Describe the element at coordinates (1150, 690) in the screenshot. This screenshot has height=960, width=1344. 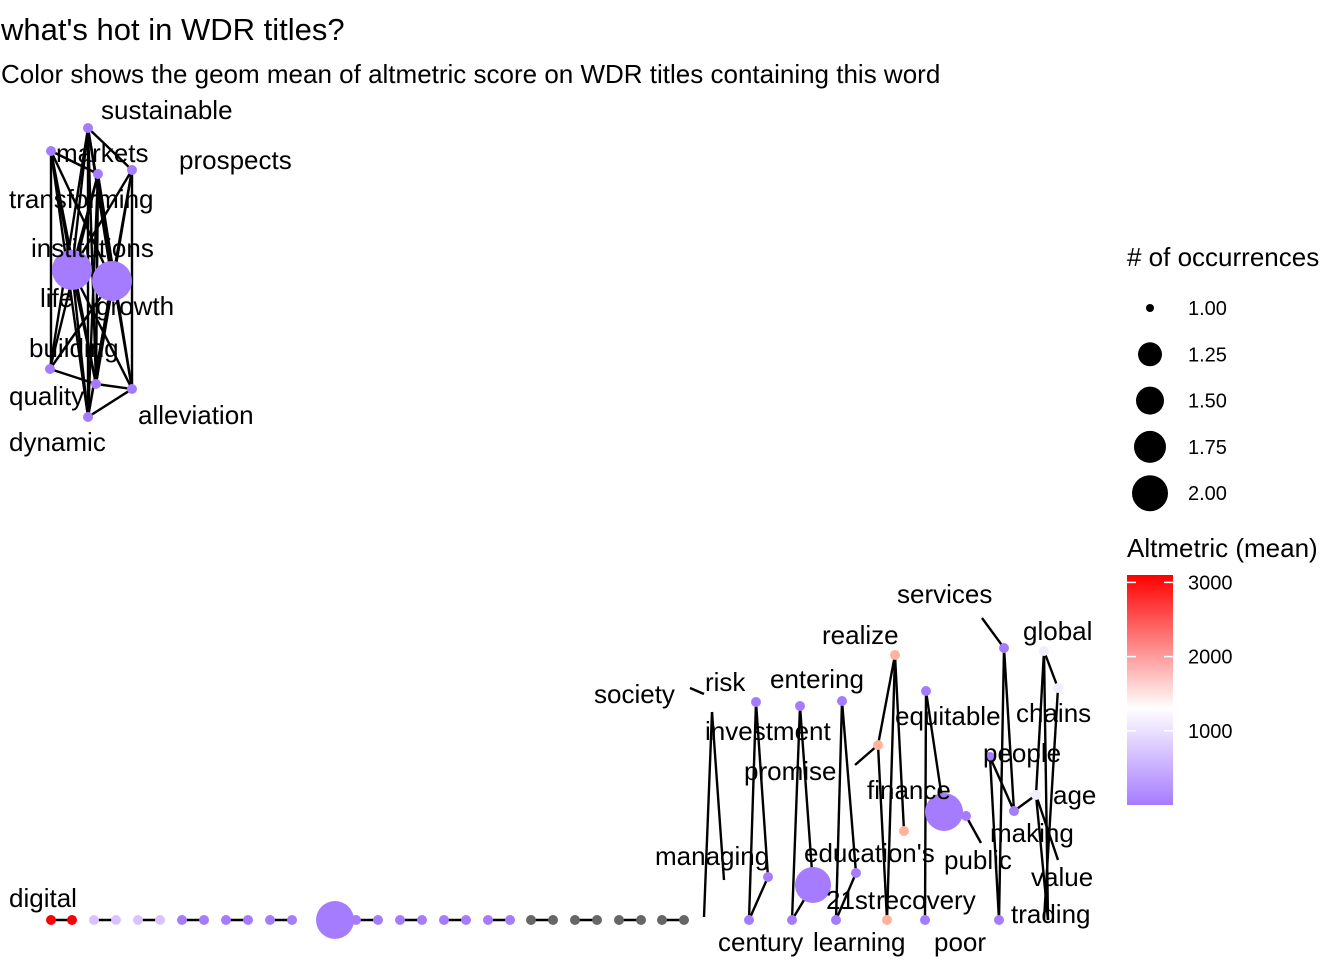
I see `color-legend-bar` at that location.